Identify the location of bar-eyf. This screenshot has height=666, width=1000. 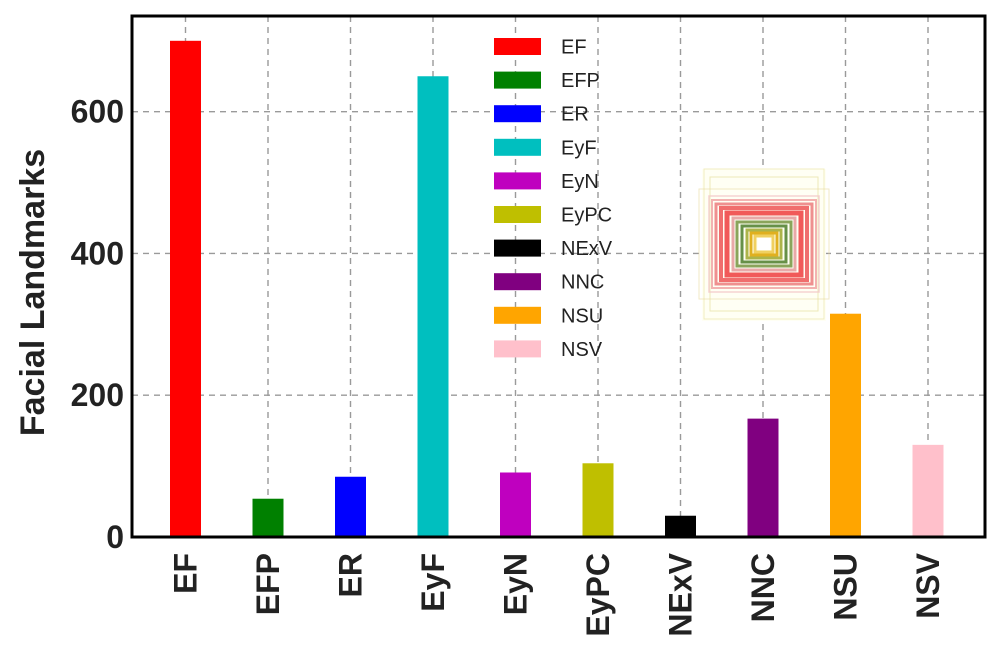
(433, 306).